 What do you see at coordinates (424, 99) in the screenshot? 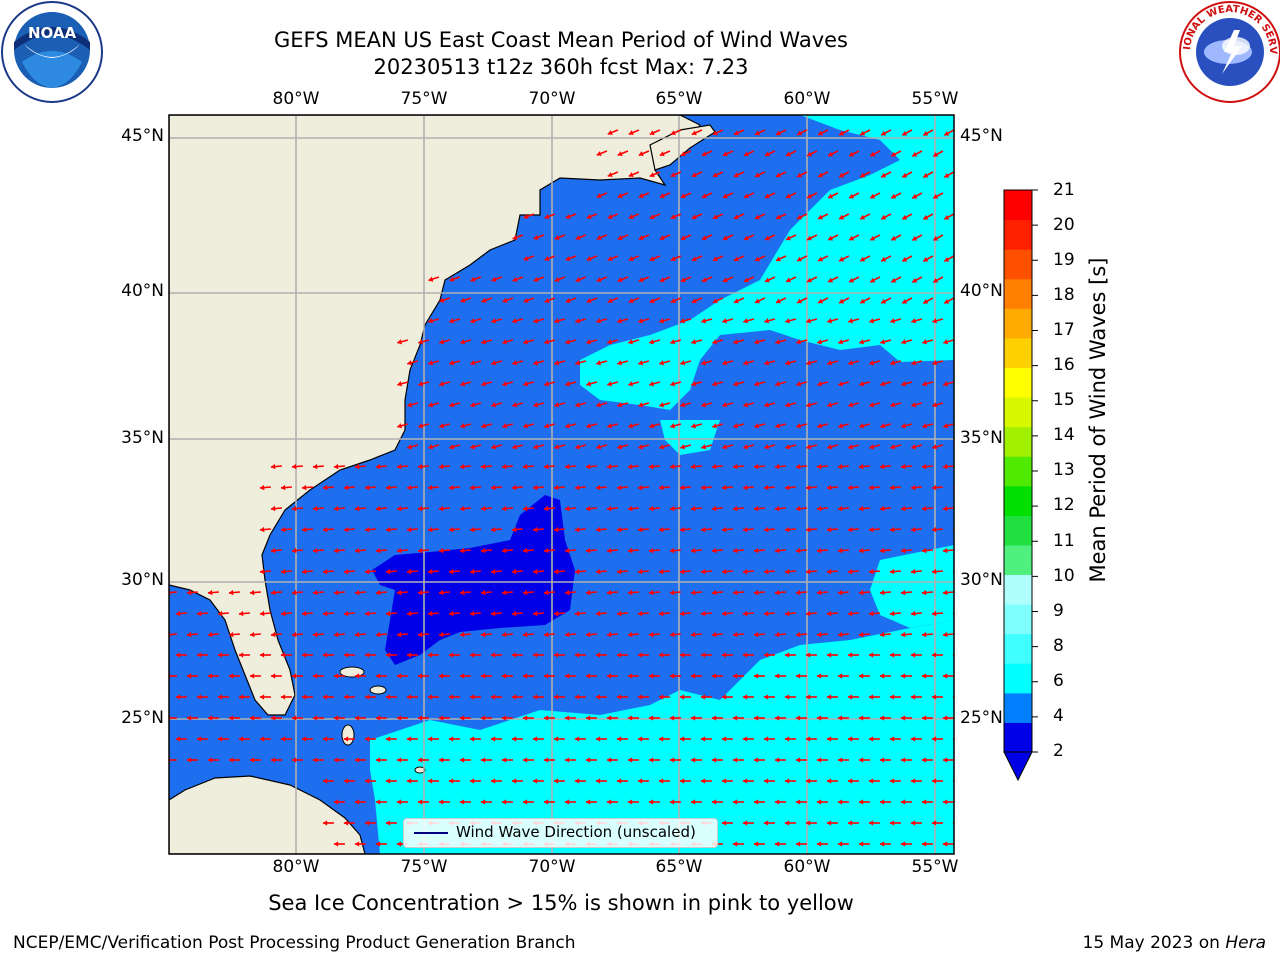
I see `lon-label-top: 75°W` at bounding box center [424, 99].